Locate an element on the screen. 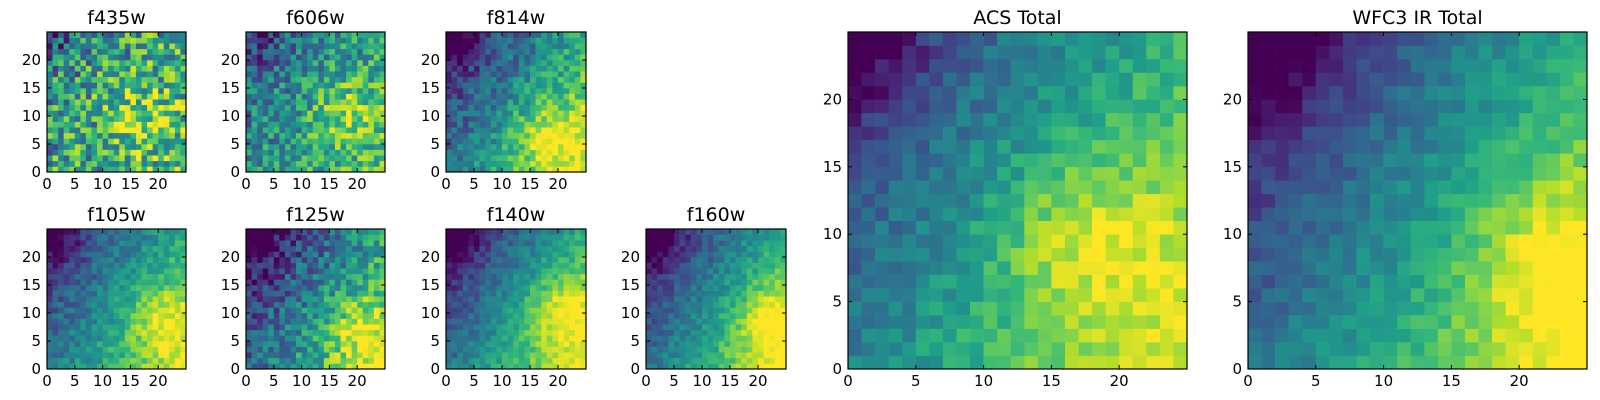 Image resolution: width=1600 pixels, height=400 pixels. axes-frame is located at coordinates (516, 299).